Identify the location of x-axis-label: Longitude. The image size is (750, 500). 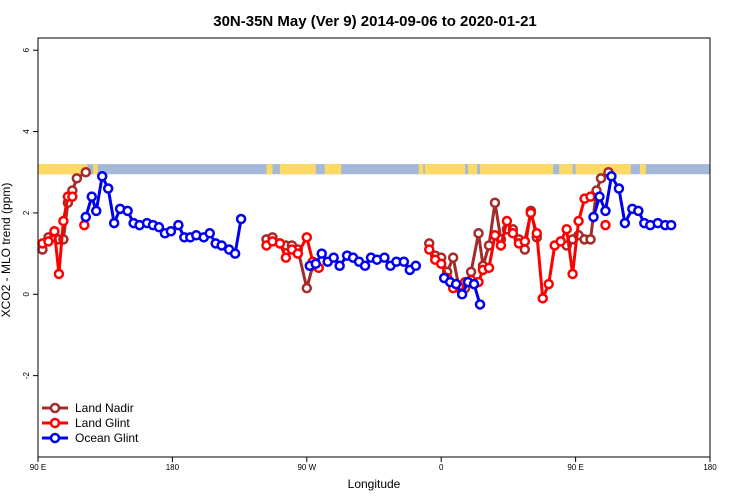
(374, 484).